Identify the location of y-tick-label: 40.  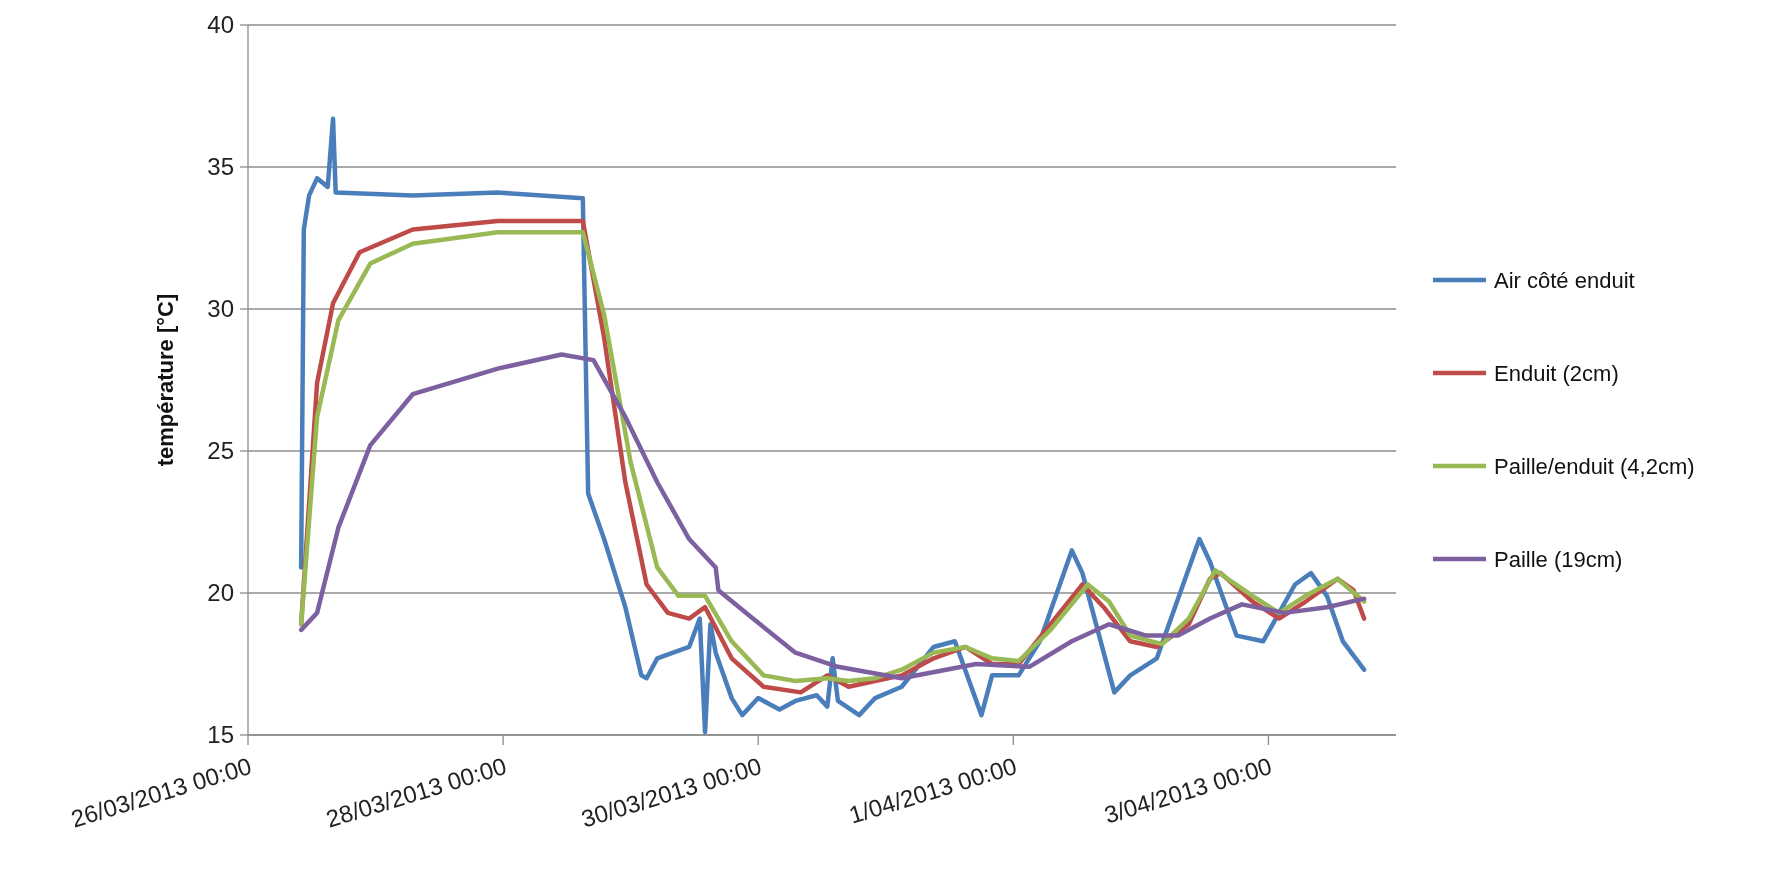
(220, 25).